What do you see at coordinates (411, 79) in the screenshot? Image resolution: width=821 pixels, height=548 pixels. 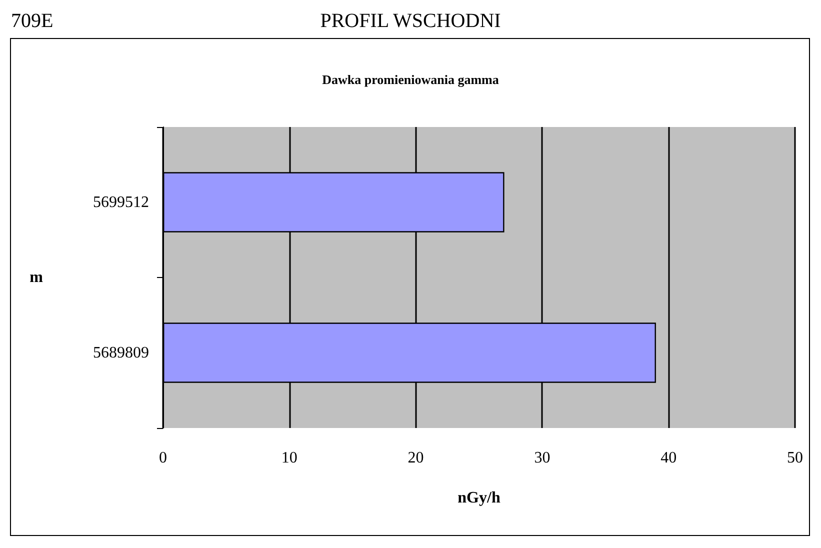 I see `chart-title: Dawka promieniowania gamma` at bounding box center [411, 79].